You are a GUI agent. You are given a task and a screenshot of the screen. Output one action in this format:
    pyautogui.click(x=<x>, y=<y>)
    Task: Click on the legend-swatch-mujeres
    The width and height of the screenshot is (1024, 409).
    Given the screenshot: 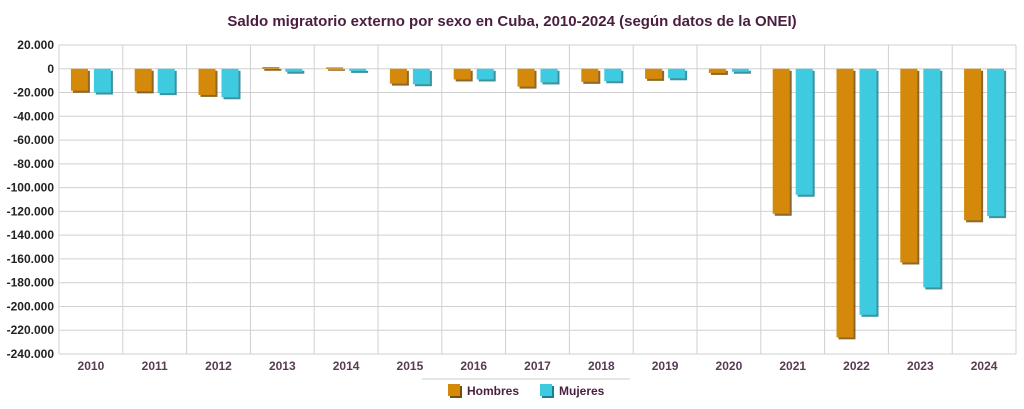 What is the action you would take?
    pyautogui.click(x=546, y=390)
    